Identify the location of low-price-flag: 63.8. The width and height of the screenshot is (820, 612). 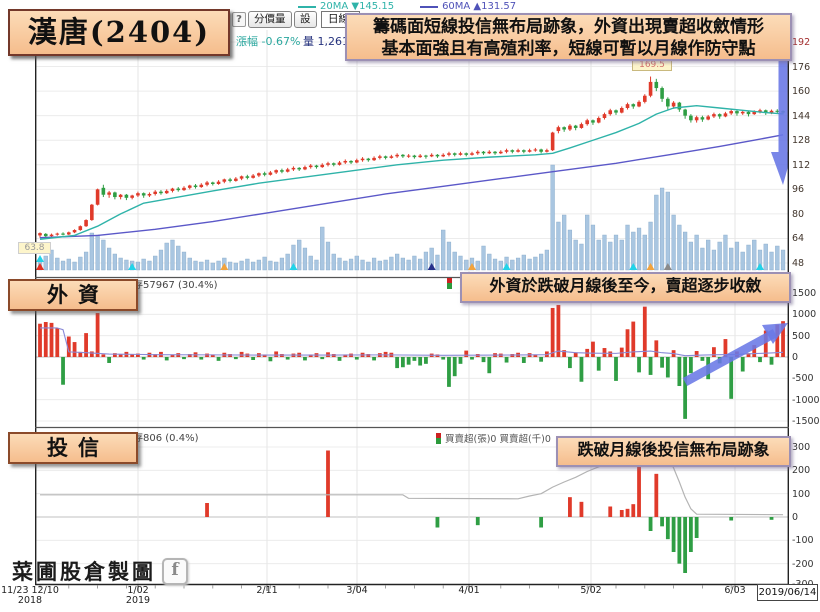
(34, 248).